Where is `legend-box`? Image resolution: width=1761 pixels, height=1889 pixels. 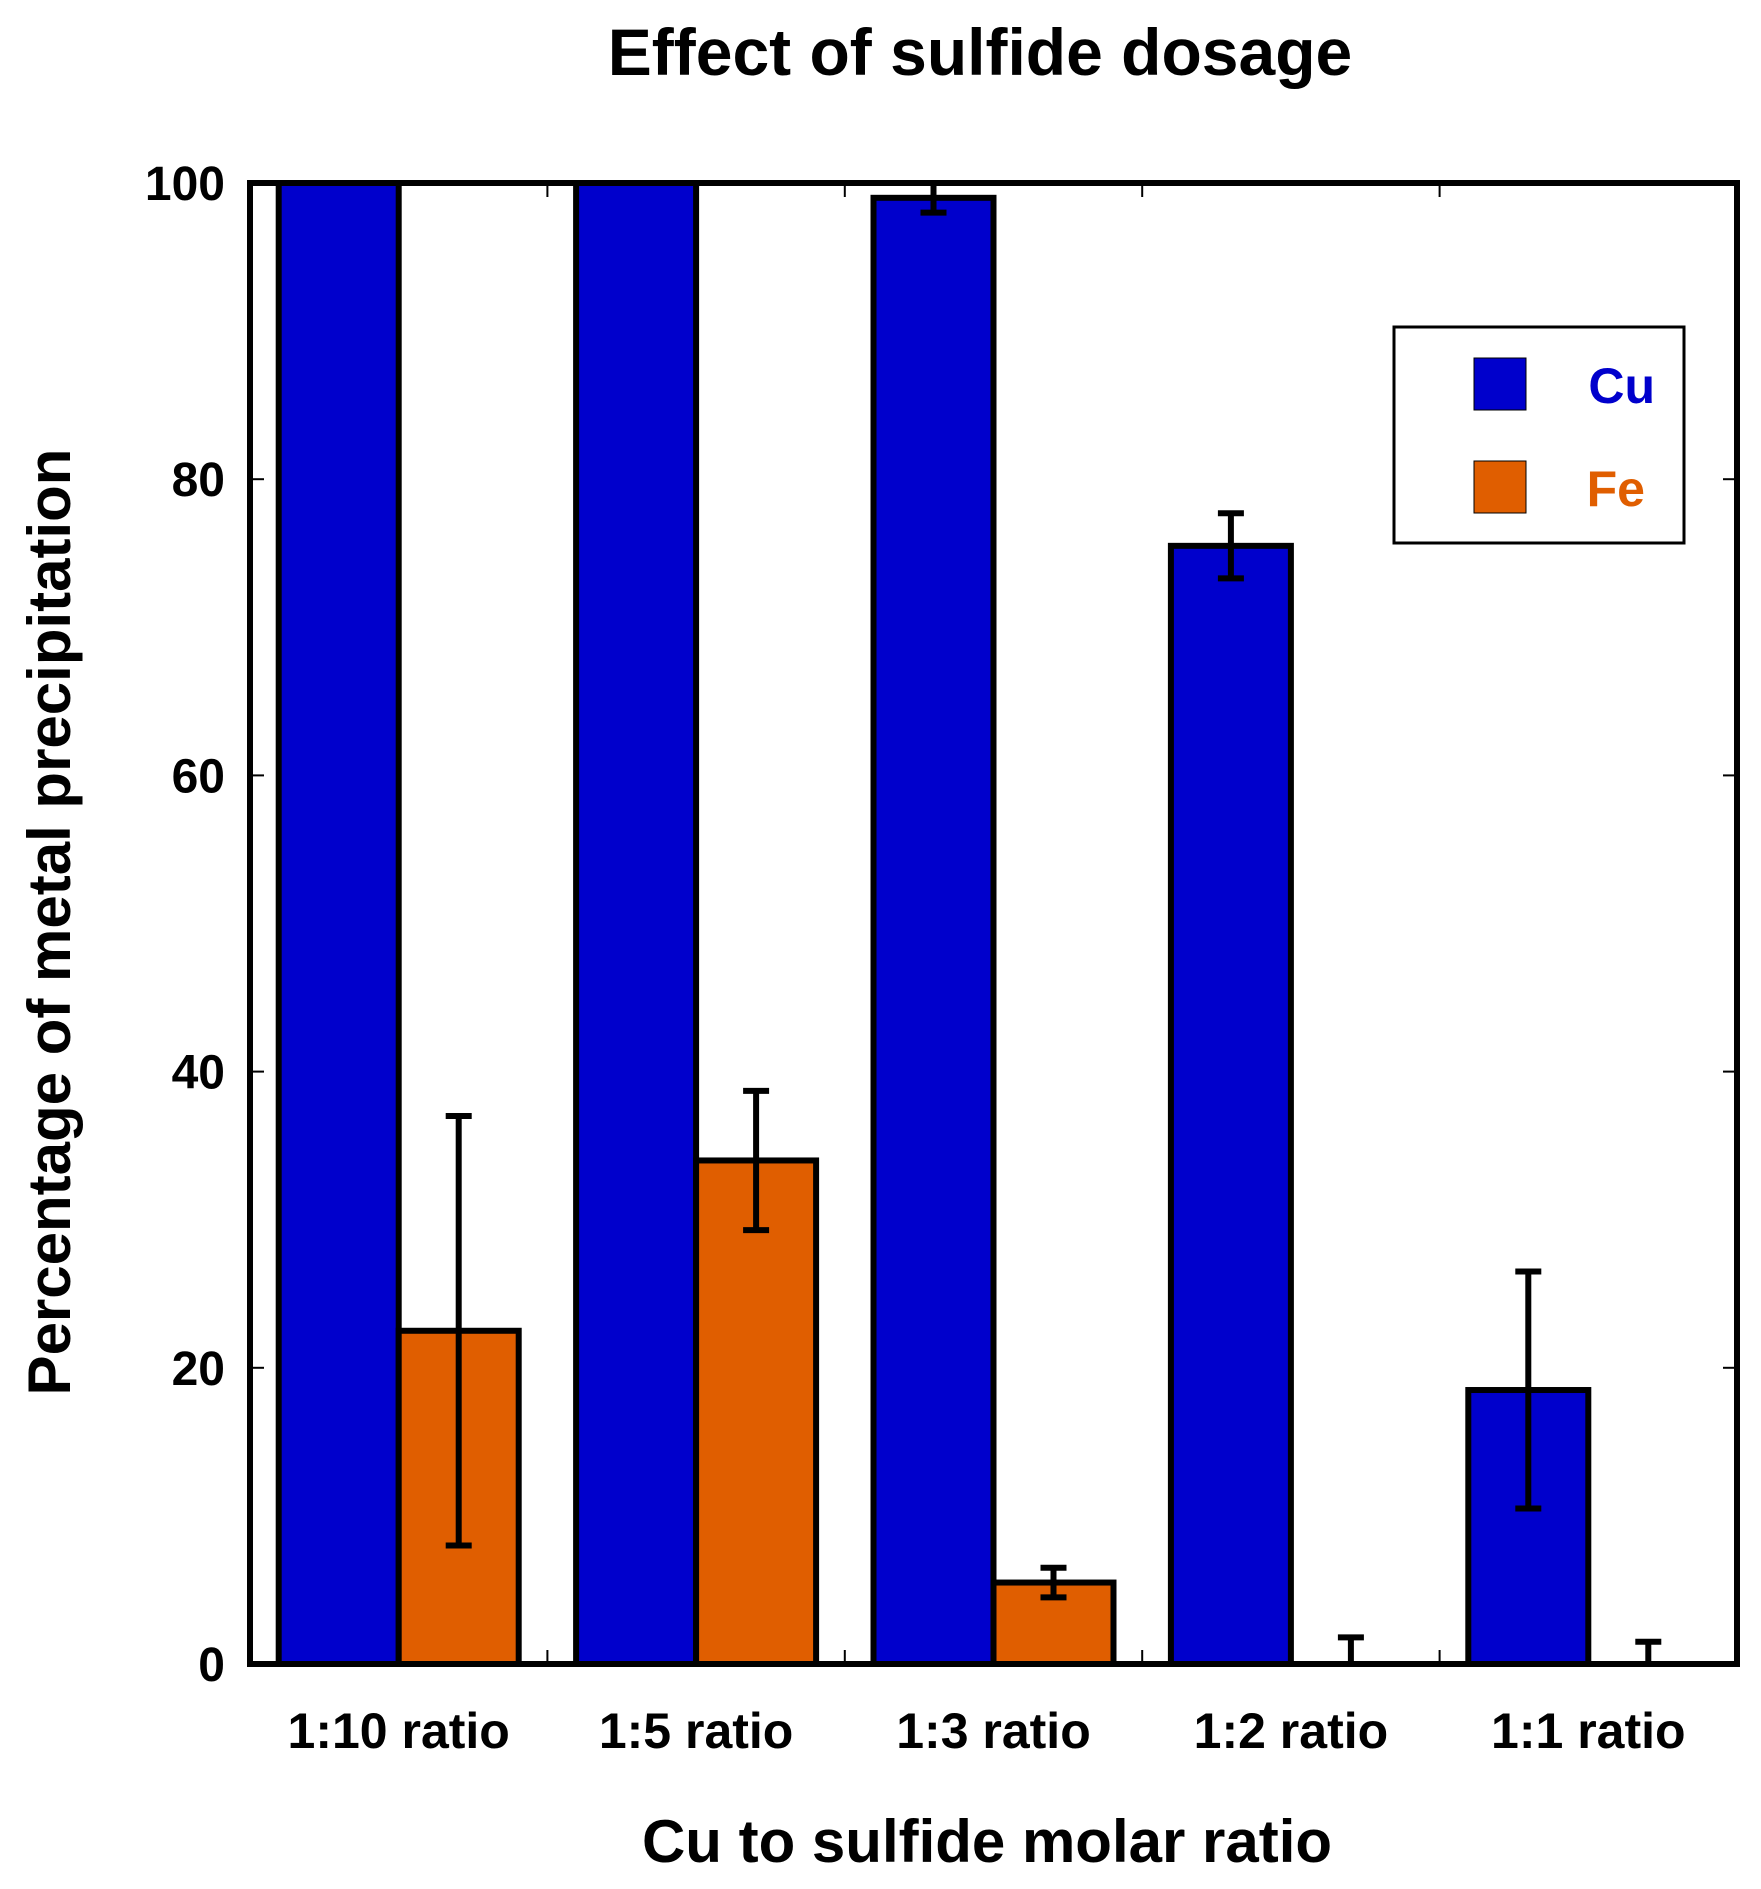
legend-box is located at coordinates (1539, 435).